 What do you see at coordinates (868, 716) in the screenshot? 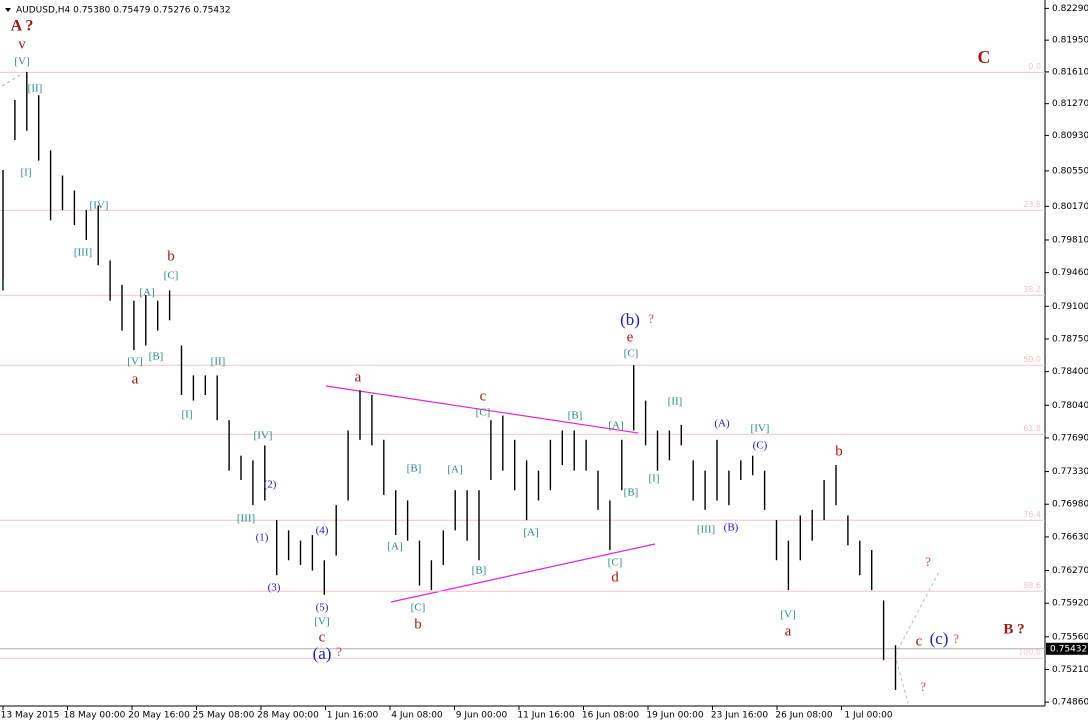
I see `x-tick-label: 1 Jul 00:00` at bounding box center [868, 716].